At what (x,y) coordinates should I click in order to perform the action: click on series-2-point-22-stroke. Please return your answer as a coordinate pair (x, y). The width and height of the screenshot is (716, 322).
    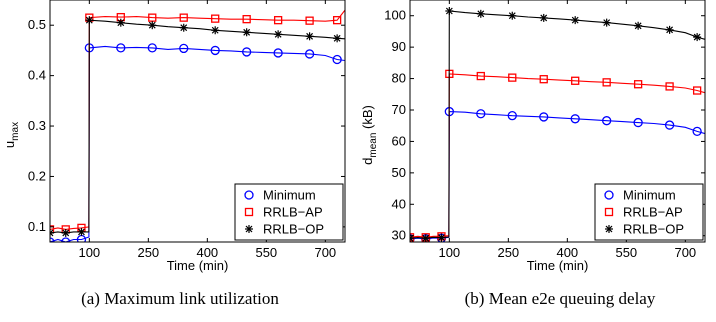
    Looking at the image, I should click on (697, 37).